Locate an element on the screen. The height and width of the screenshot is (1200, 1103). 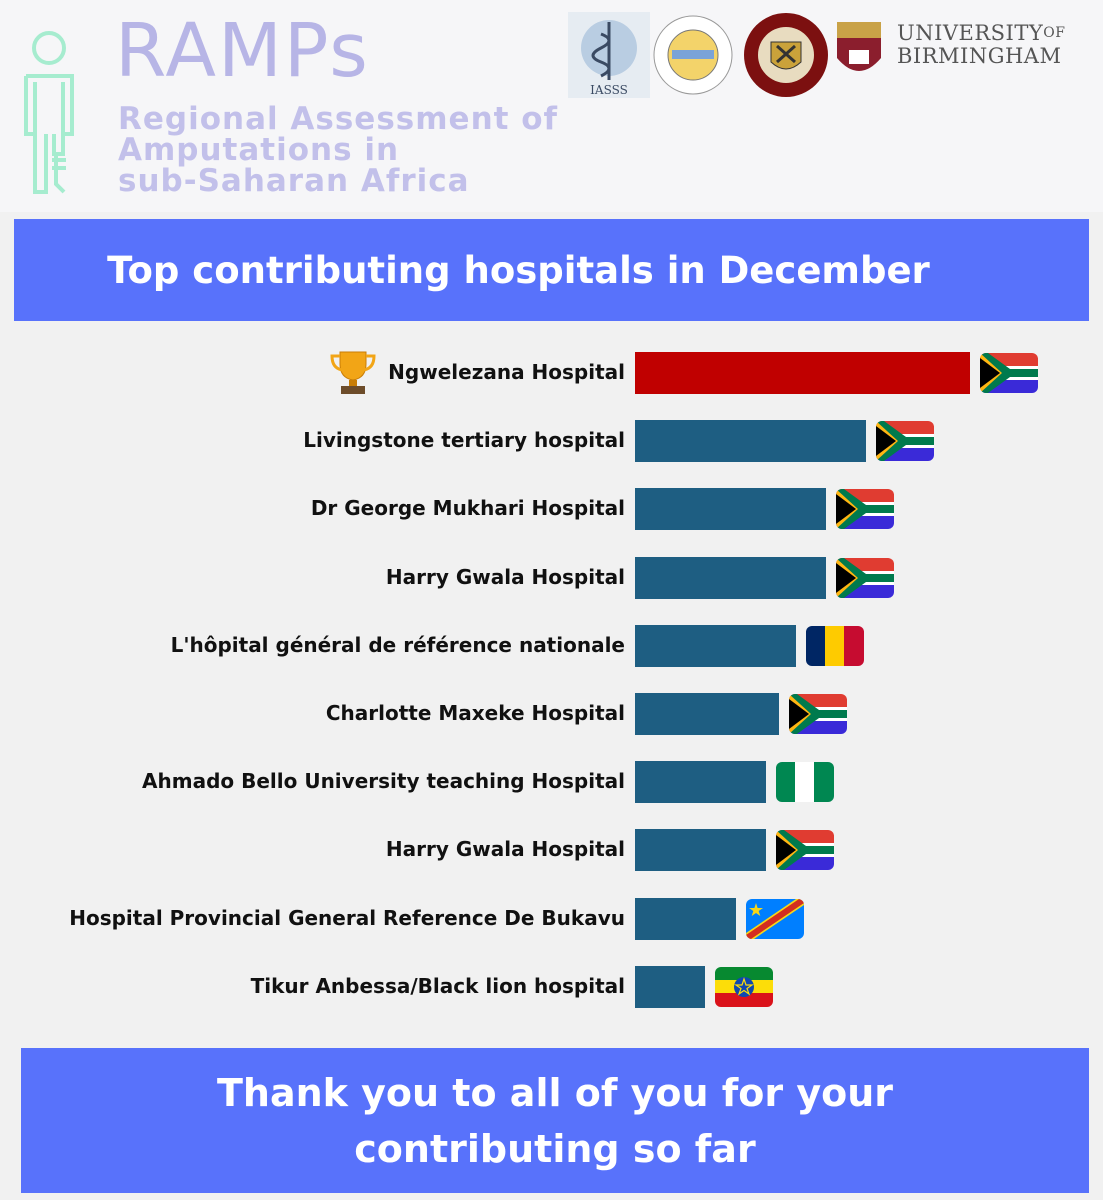
bar-label-3: Dr George Mukhari Hospital is located at coordinates (467, 508).